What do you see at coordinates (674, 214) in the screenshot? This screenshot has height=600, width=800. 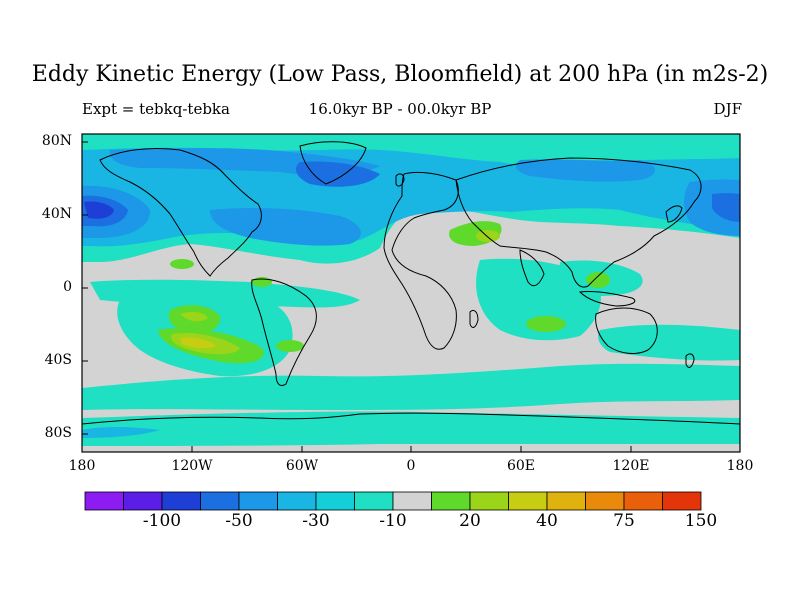 I see `japan-coast` at bounding box center [674, 214].